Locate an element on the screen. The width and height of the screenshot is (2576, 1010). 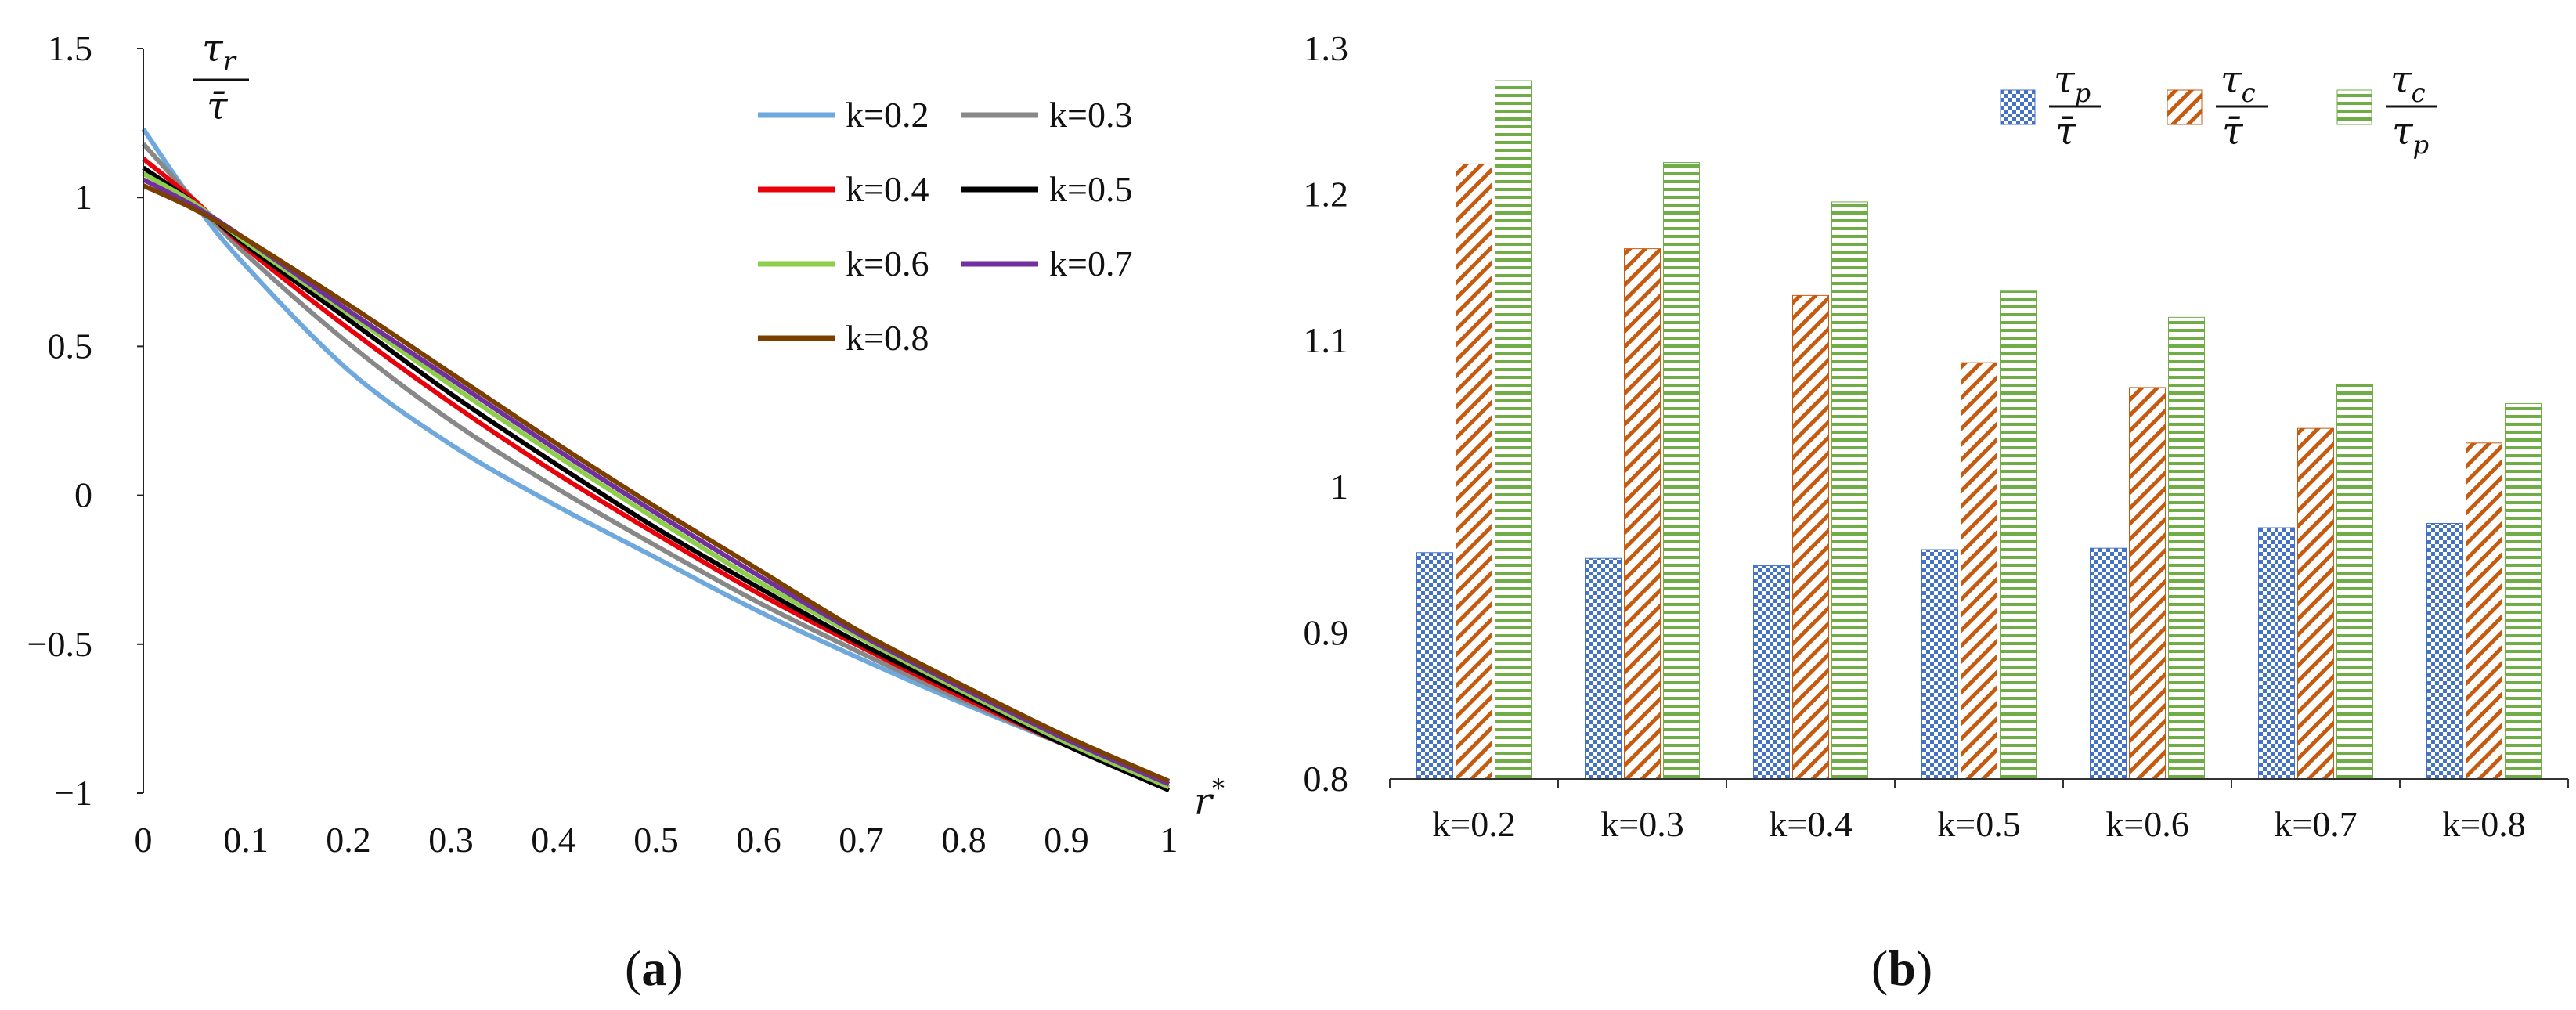
x-tick-label: 0.7 is located at coordinates (861, 840).